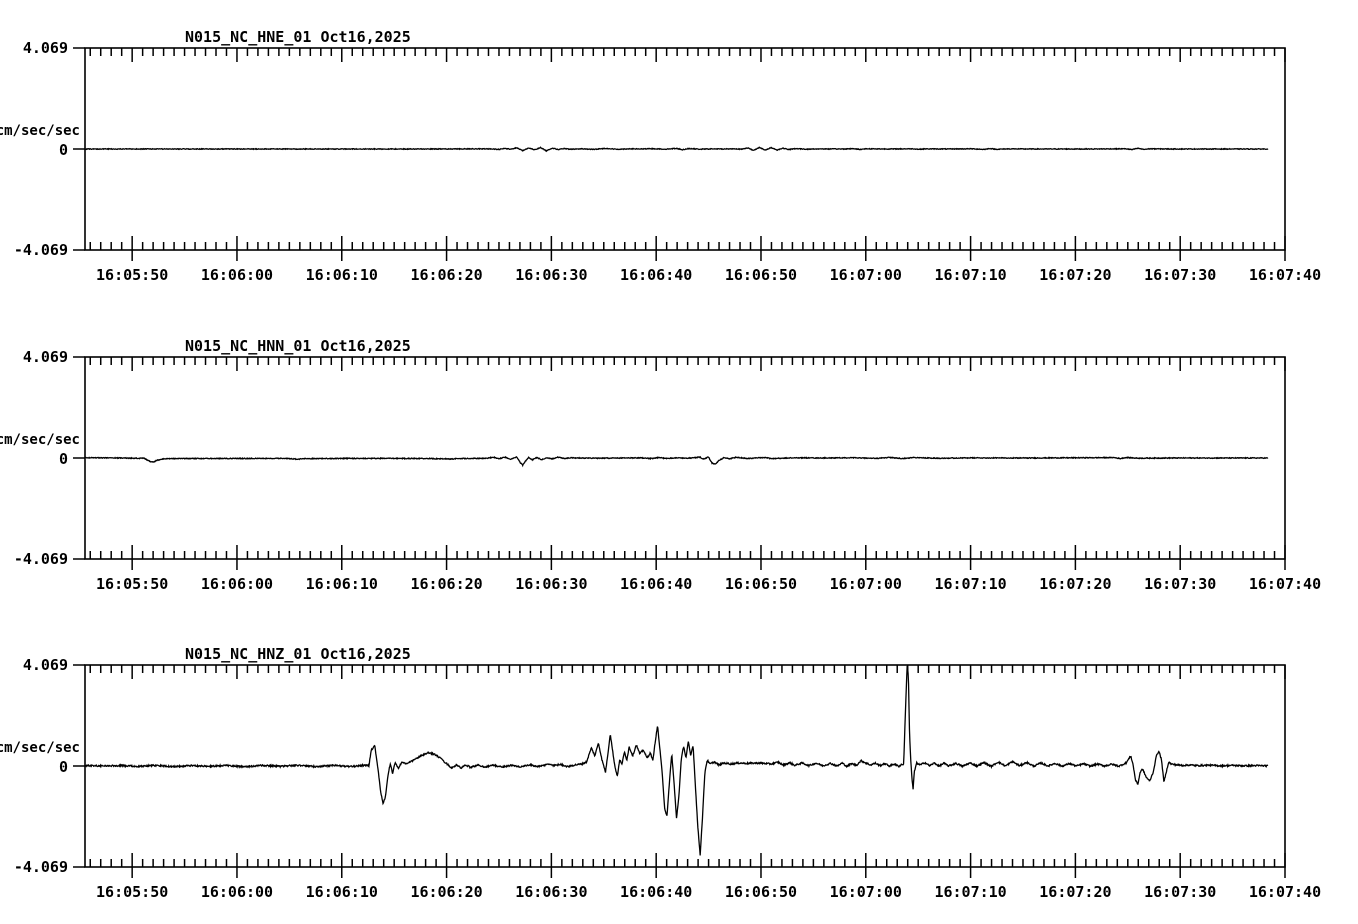 Image resolution: width=1358 pixels, height=924 pixels. Describe the element at coordinates (298, 37) in the screenshot. I see `panel-title: N015_NC_HNE_01 Oct16,2025` at that location.